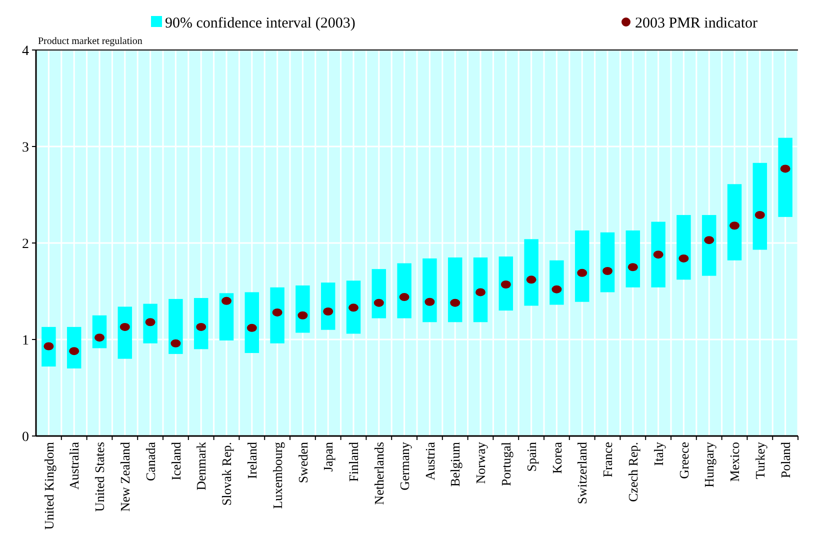  Describe the element at coordinates (378, 473) in the screenshot. I see `x-tick-label: Netherlands` at that location.